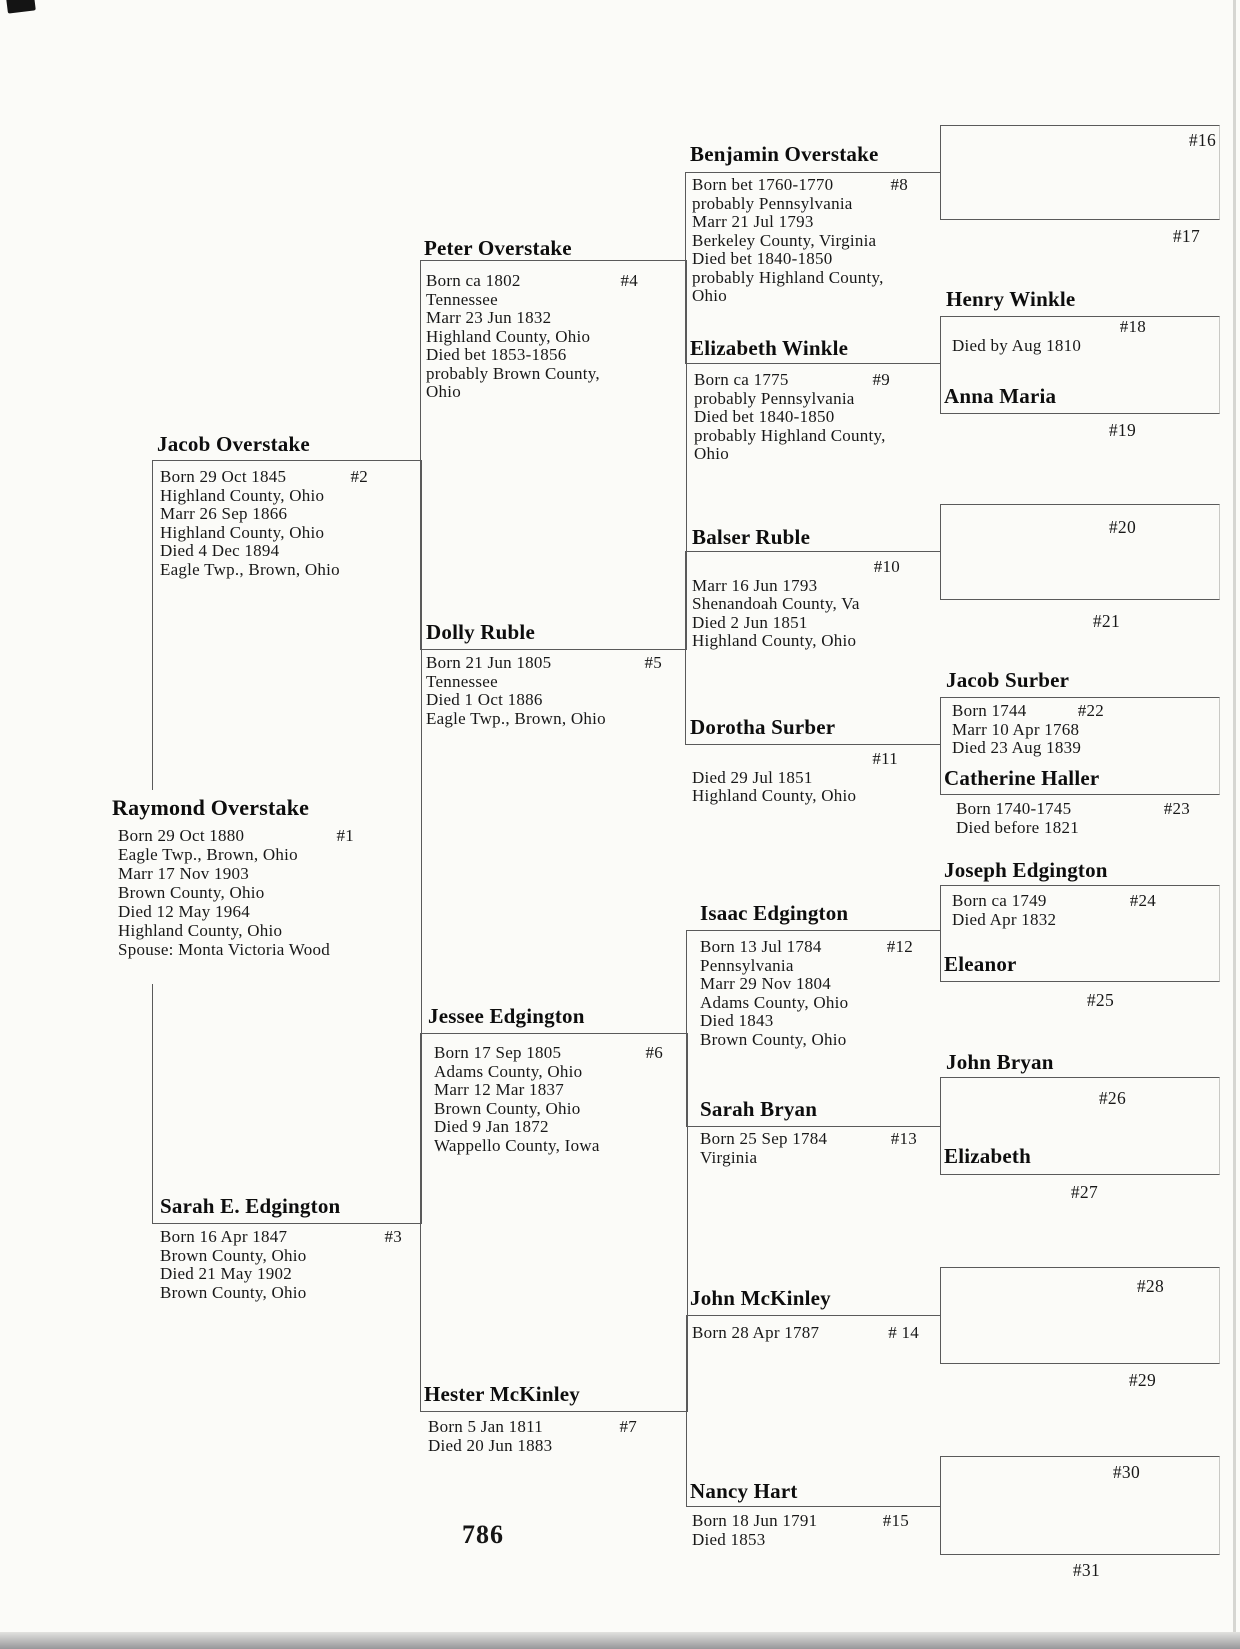 The image size is (1240, 1649). What do you see at coordinates (1176, 808) in the screenshot?
I see `ancestor-number: #23` at bounding box center [1176, 808].